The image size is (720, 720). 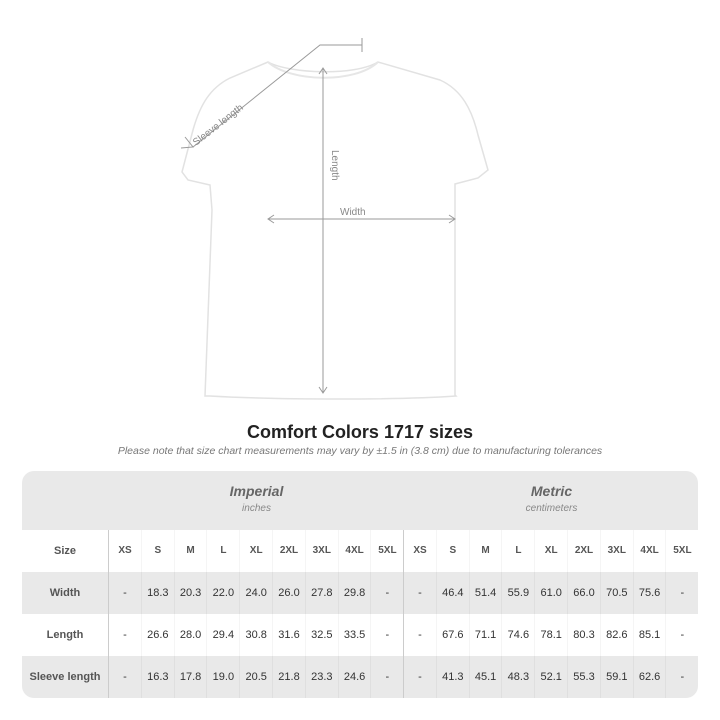 I want to click on row-label: Sleeve length, so click(x=65, y=677).